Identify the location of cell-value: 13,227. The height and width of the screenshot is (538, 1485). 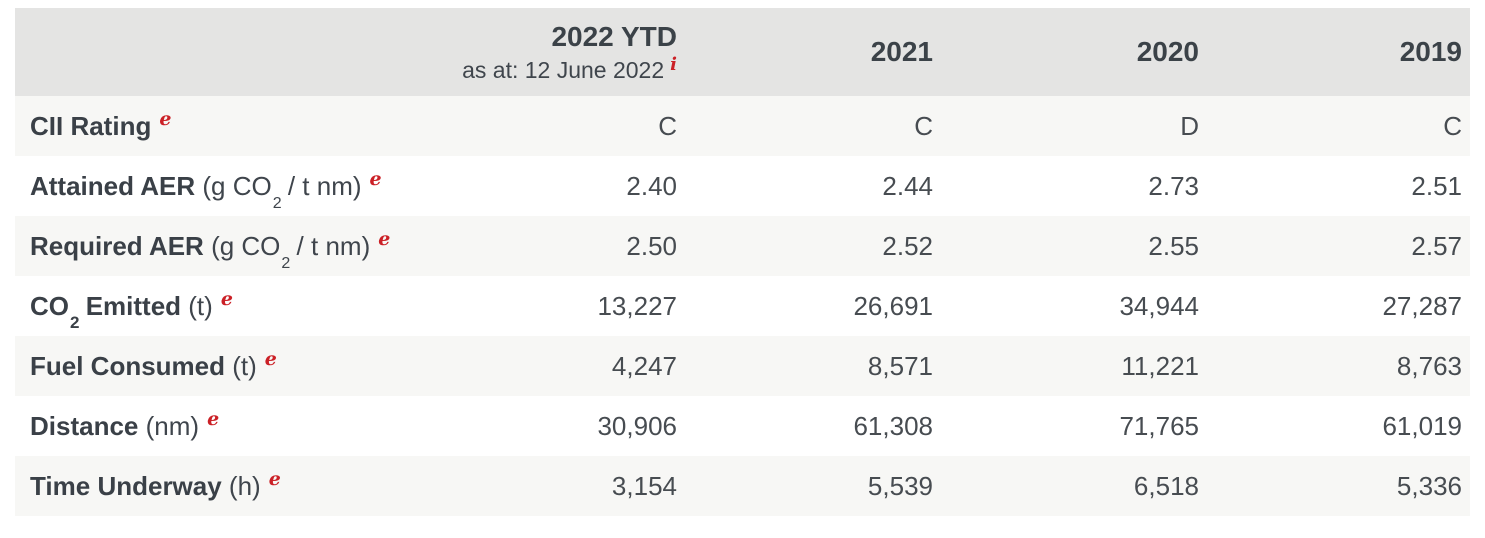
(637, 305).